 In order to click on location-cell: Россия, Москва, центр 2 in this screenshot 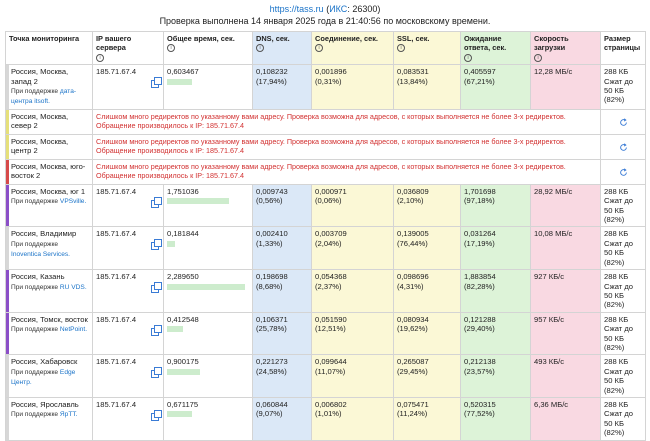, I will do `click(49, 146)`.